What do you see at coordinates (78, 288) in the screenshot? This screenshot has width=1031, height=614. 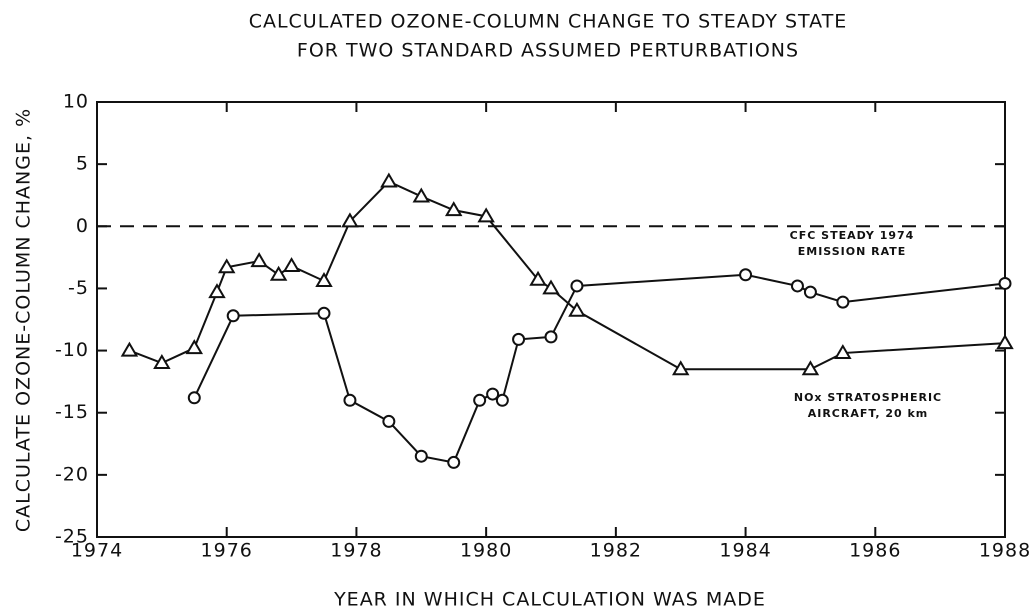 I see `y-tick-label: -5` at bounding box center [78, 288].